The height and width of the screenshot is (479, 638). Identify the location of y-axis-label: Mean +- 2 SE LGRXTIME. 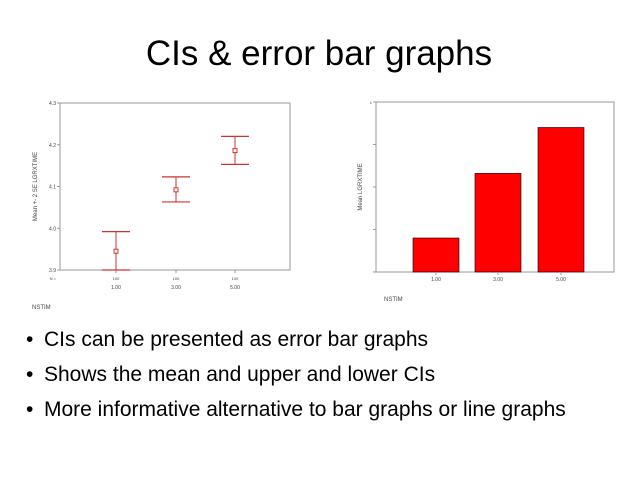
(36, 186).